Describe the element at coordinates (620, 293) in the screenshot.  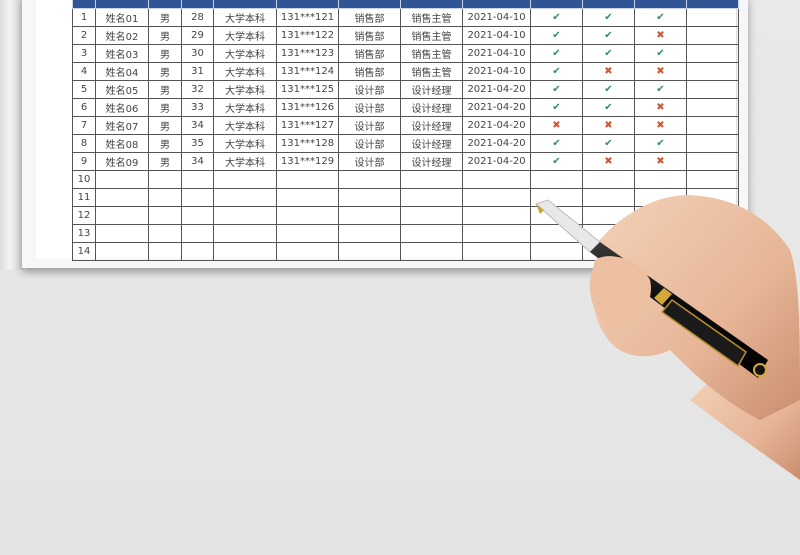
I see `thumb-shape` at that location.